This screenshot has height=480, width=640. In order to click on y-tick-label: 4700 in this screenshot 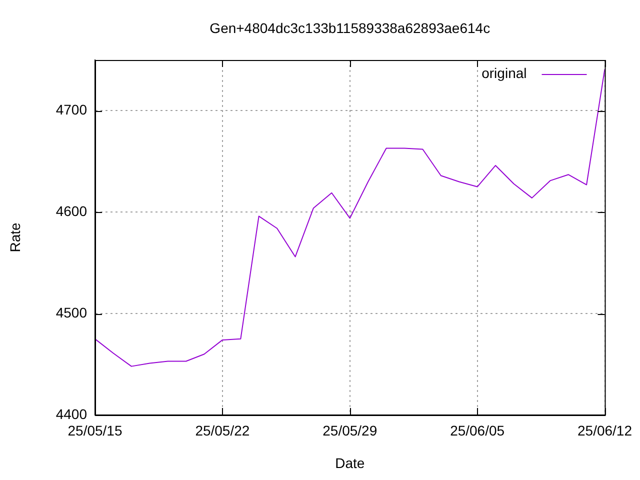, I will do `click(72, 110)`.